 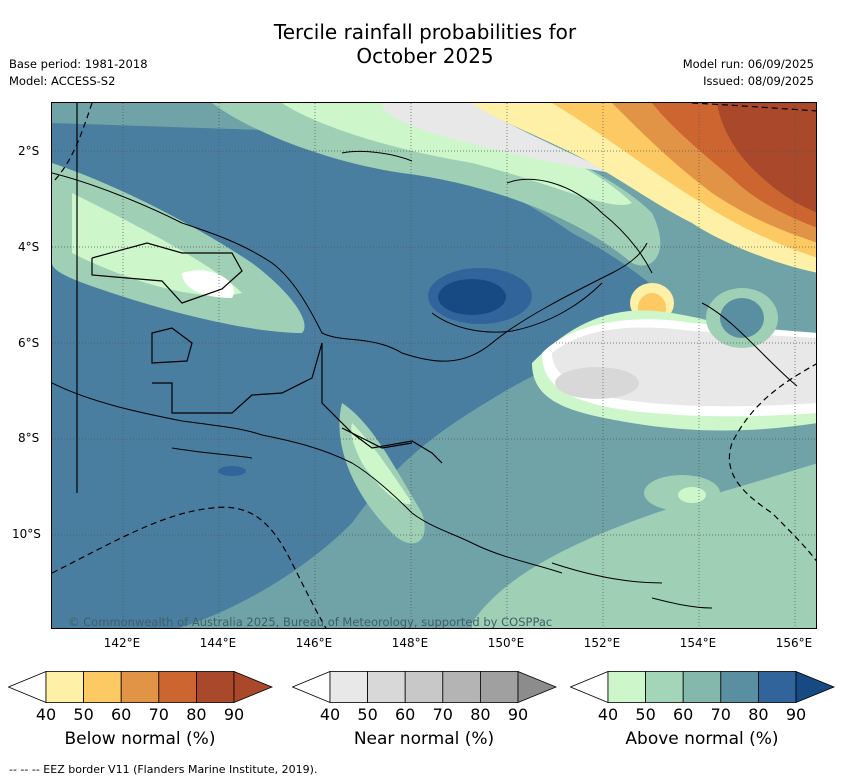 What do you see at coordinates (208, 284) in the screenshot?
I see `region-white-nw` at bounding box center [208, 284].